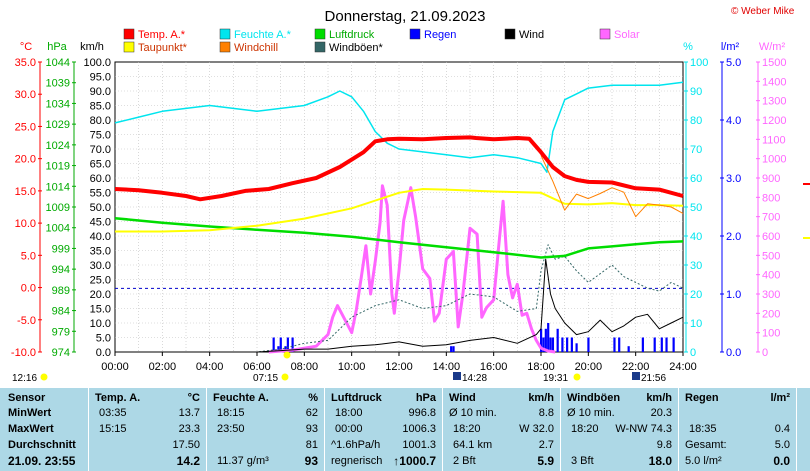  Describe the element at coordinates (399, 127) in the screenshot. I see `feuchte-a-line` at that location.